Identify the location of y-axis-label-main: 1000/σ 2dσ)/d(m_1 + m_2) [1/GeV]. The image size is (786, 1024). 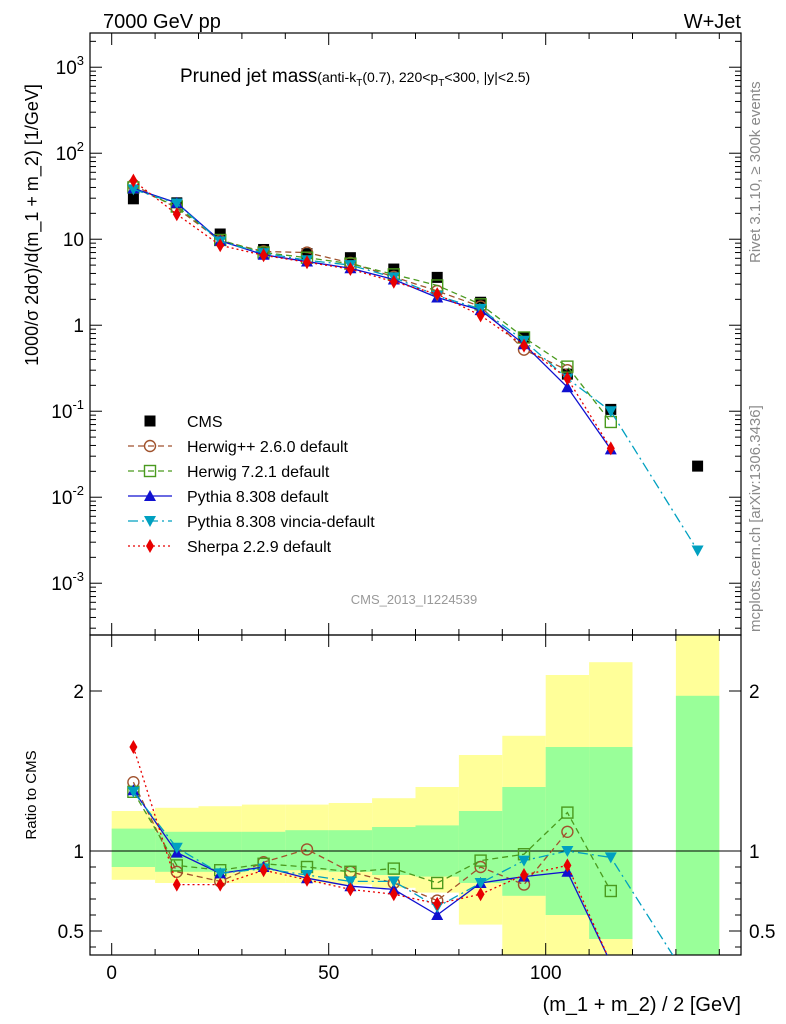
(32, 225).